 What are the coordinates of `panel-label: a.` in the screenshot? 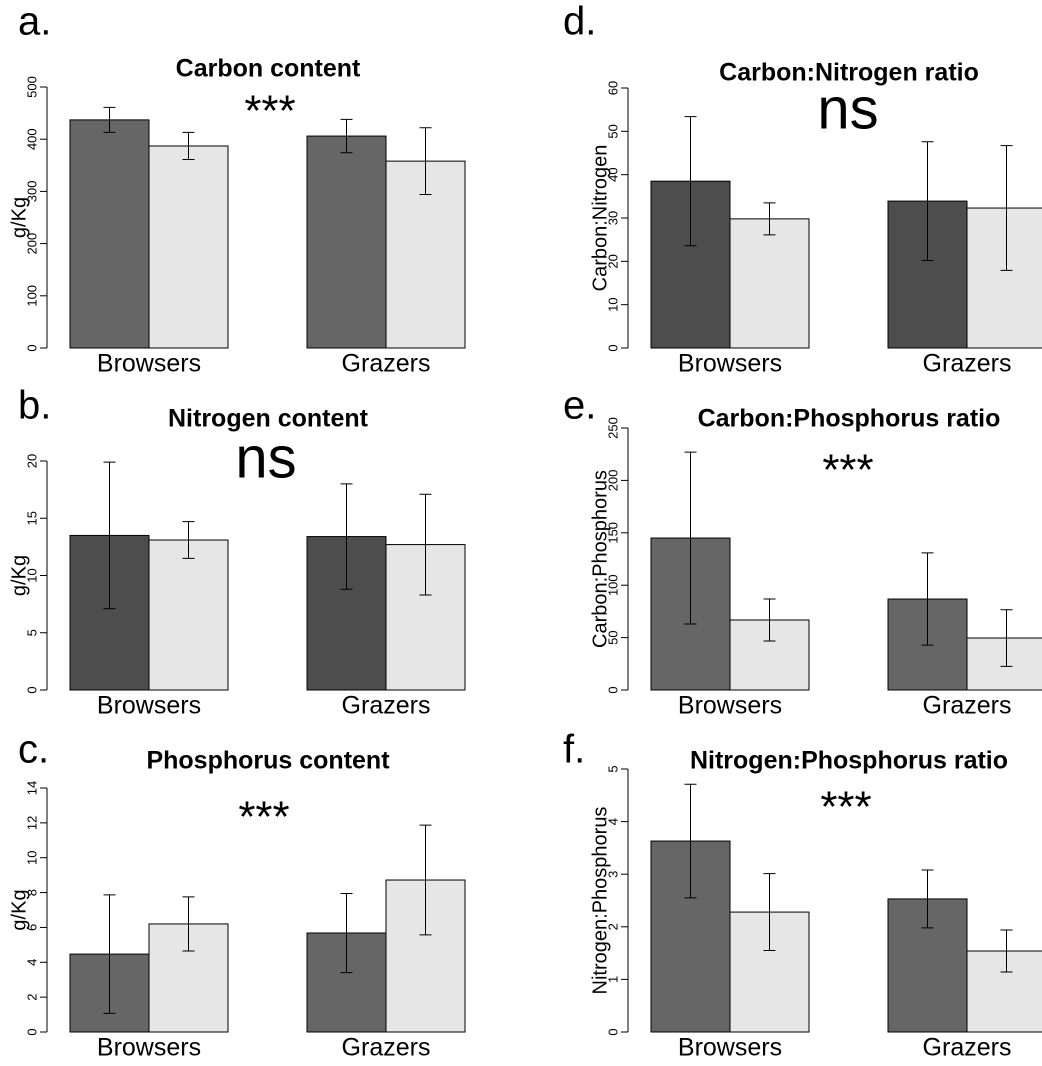 It's located at (34, 22).